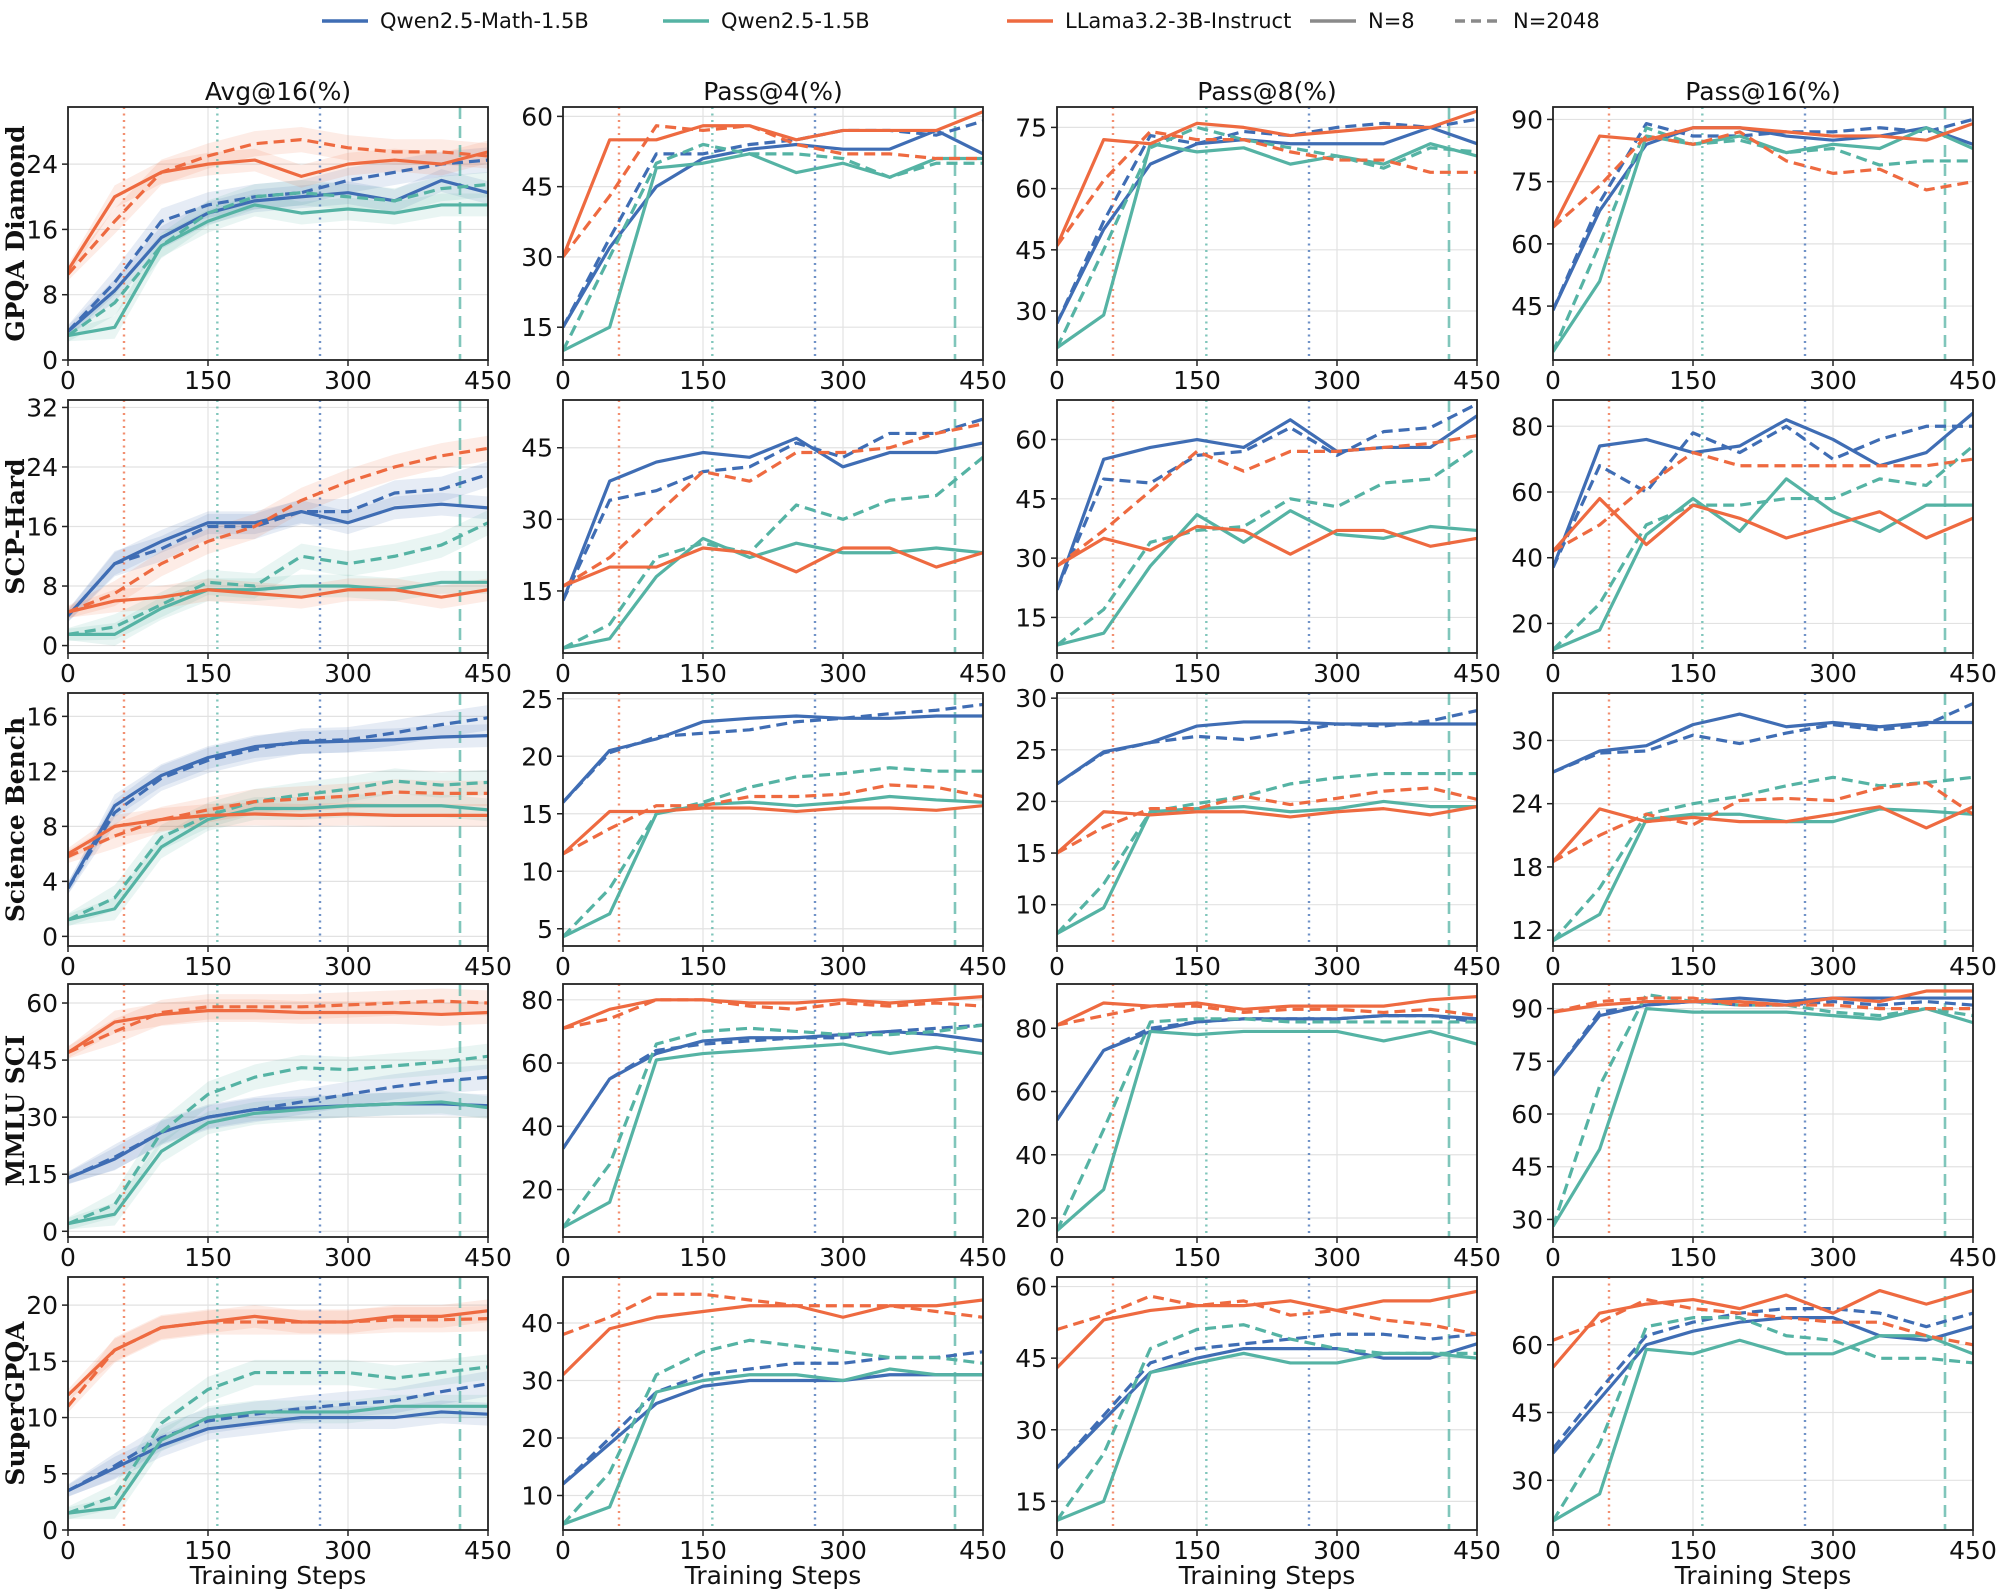 This screenshot has height=1594, width=2000. Describe the element at coordinates (1391, 21) in the screenshot. I see `legend-label: N=8` at that location.